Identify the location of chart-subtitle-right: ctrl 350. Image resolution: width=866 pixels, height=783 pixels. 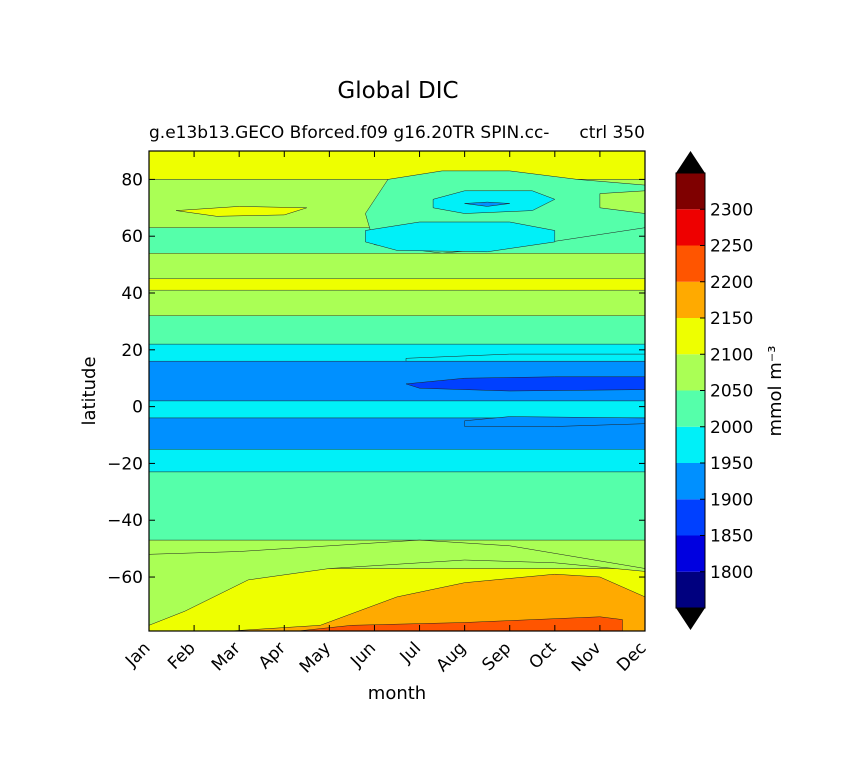
(612, 133).